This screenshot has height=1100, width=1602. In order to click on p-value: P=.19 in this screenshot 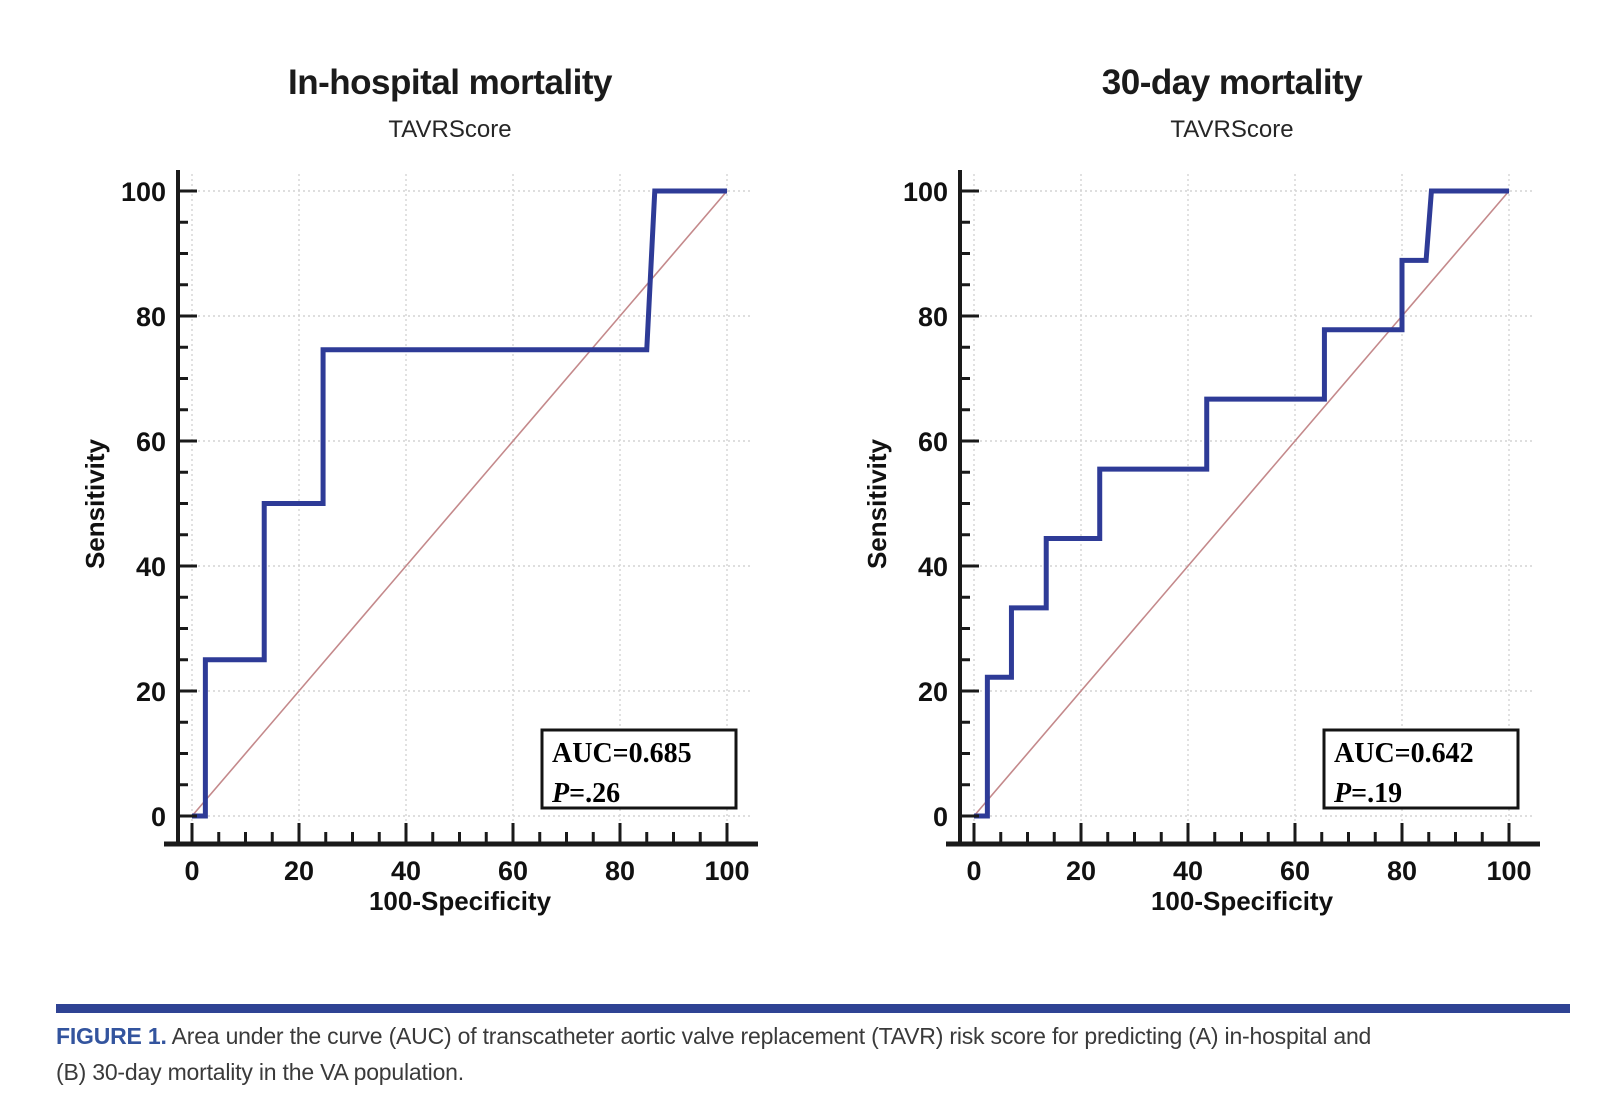, I will do `click(1367, 793)`.